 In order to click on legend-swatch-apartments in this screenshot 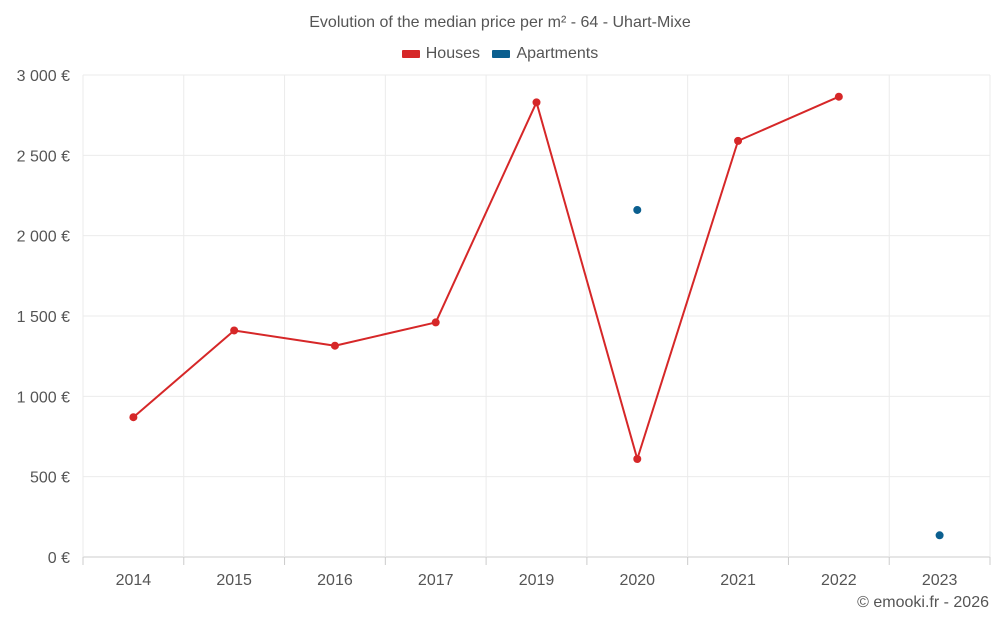, I will do `click(501, 54)`.